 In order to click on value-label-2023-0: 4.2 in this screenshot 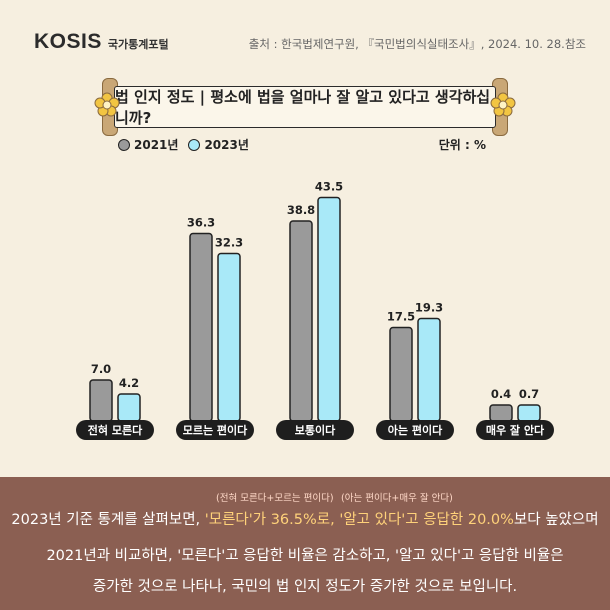, I will do `click(129, 383)`.